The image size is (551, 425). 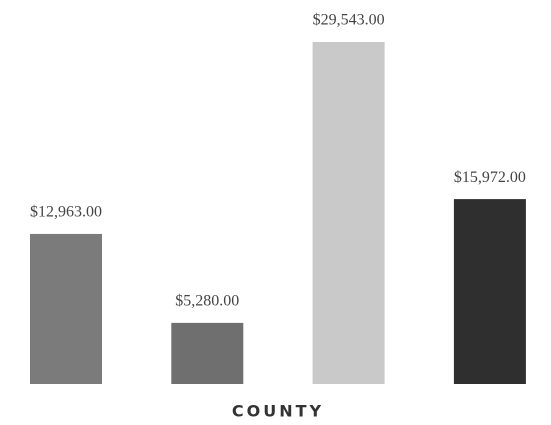 I want to click on value-label: $15,972.00, so click(x=490, y=177).